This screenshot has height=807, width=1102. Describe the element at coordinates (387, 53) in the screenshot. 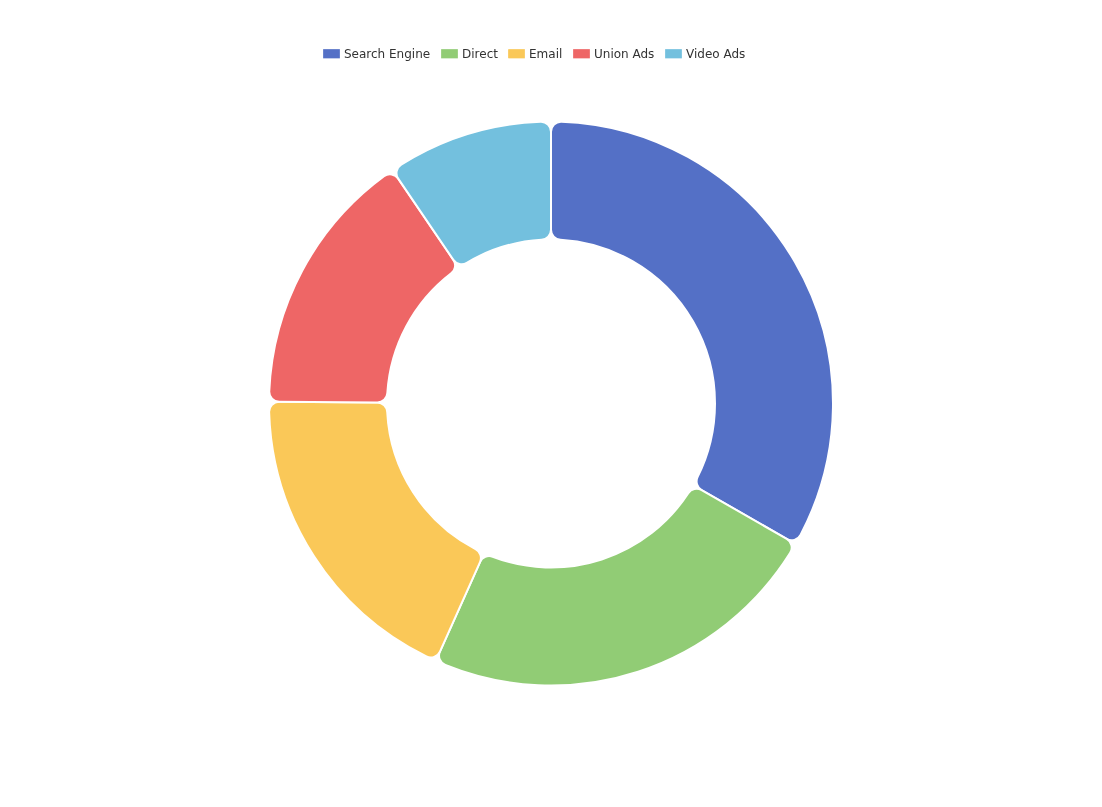

I see `legend-label: Search Engine` at that location.